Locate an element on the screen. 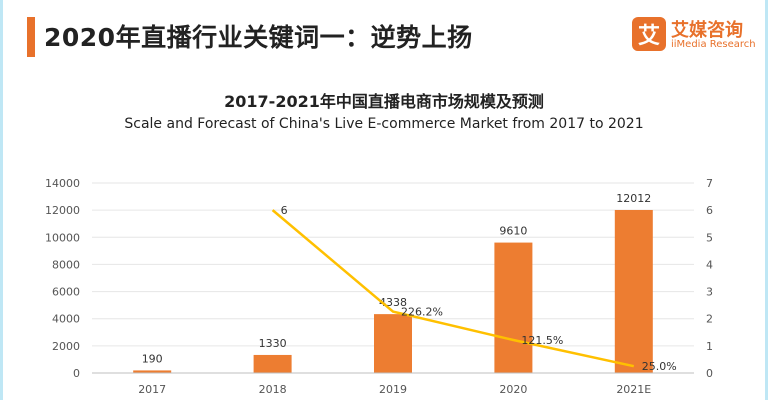 This screenshot has width=768, height=400. y-tick-label: 10000 is located at coordinates (62, 237).